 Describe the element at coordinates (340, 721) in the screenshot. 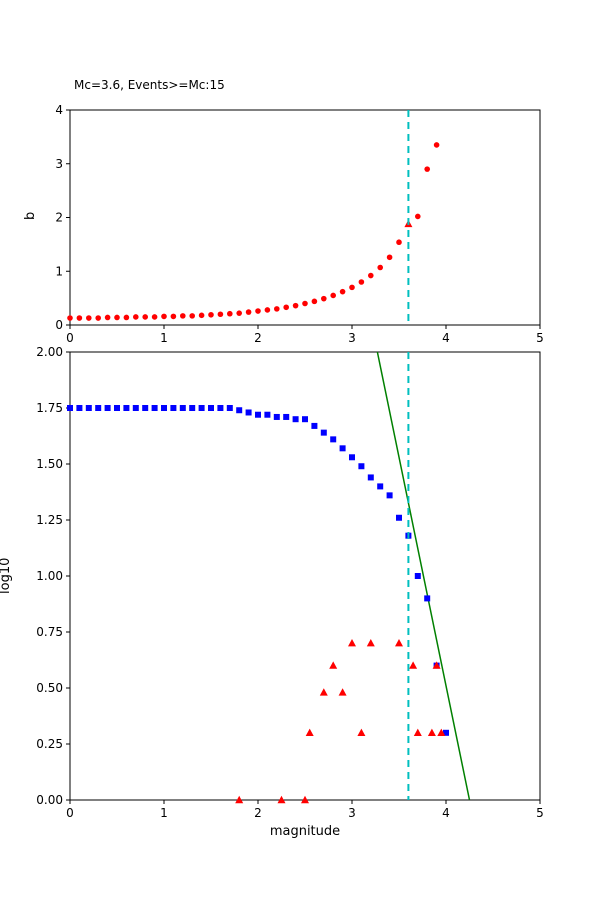

I see `binned-events` at that location.